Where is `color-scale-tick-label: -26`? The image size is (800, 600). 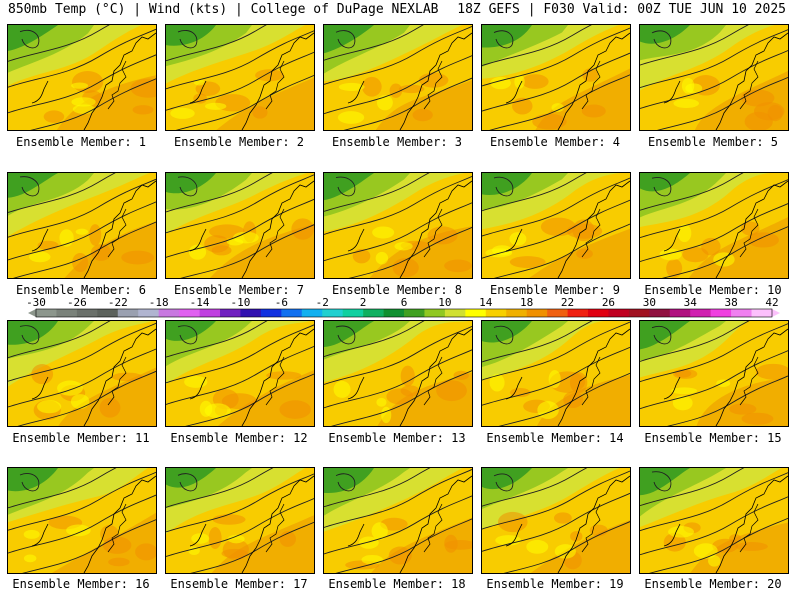 color-scale-tick-label: -26 is located at coordinates (77, 302).